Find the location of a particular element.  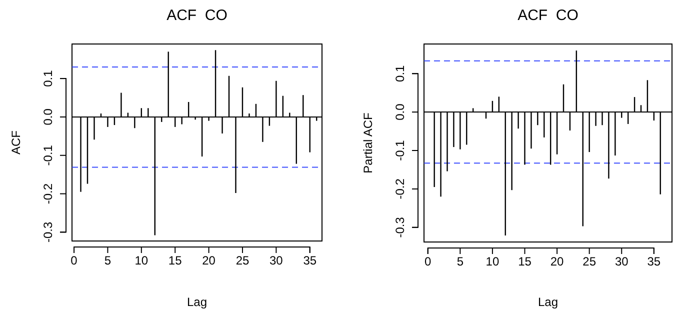

y-axis-title: Partial ACF is located at coordinates (368, 143).